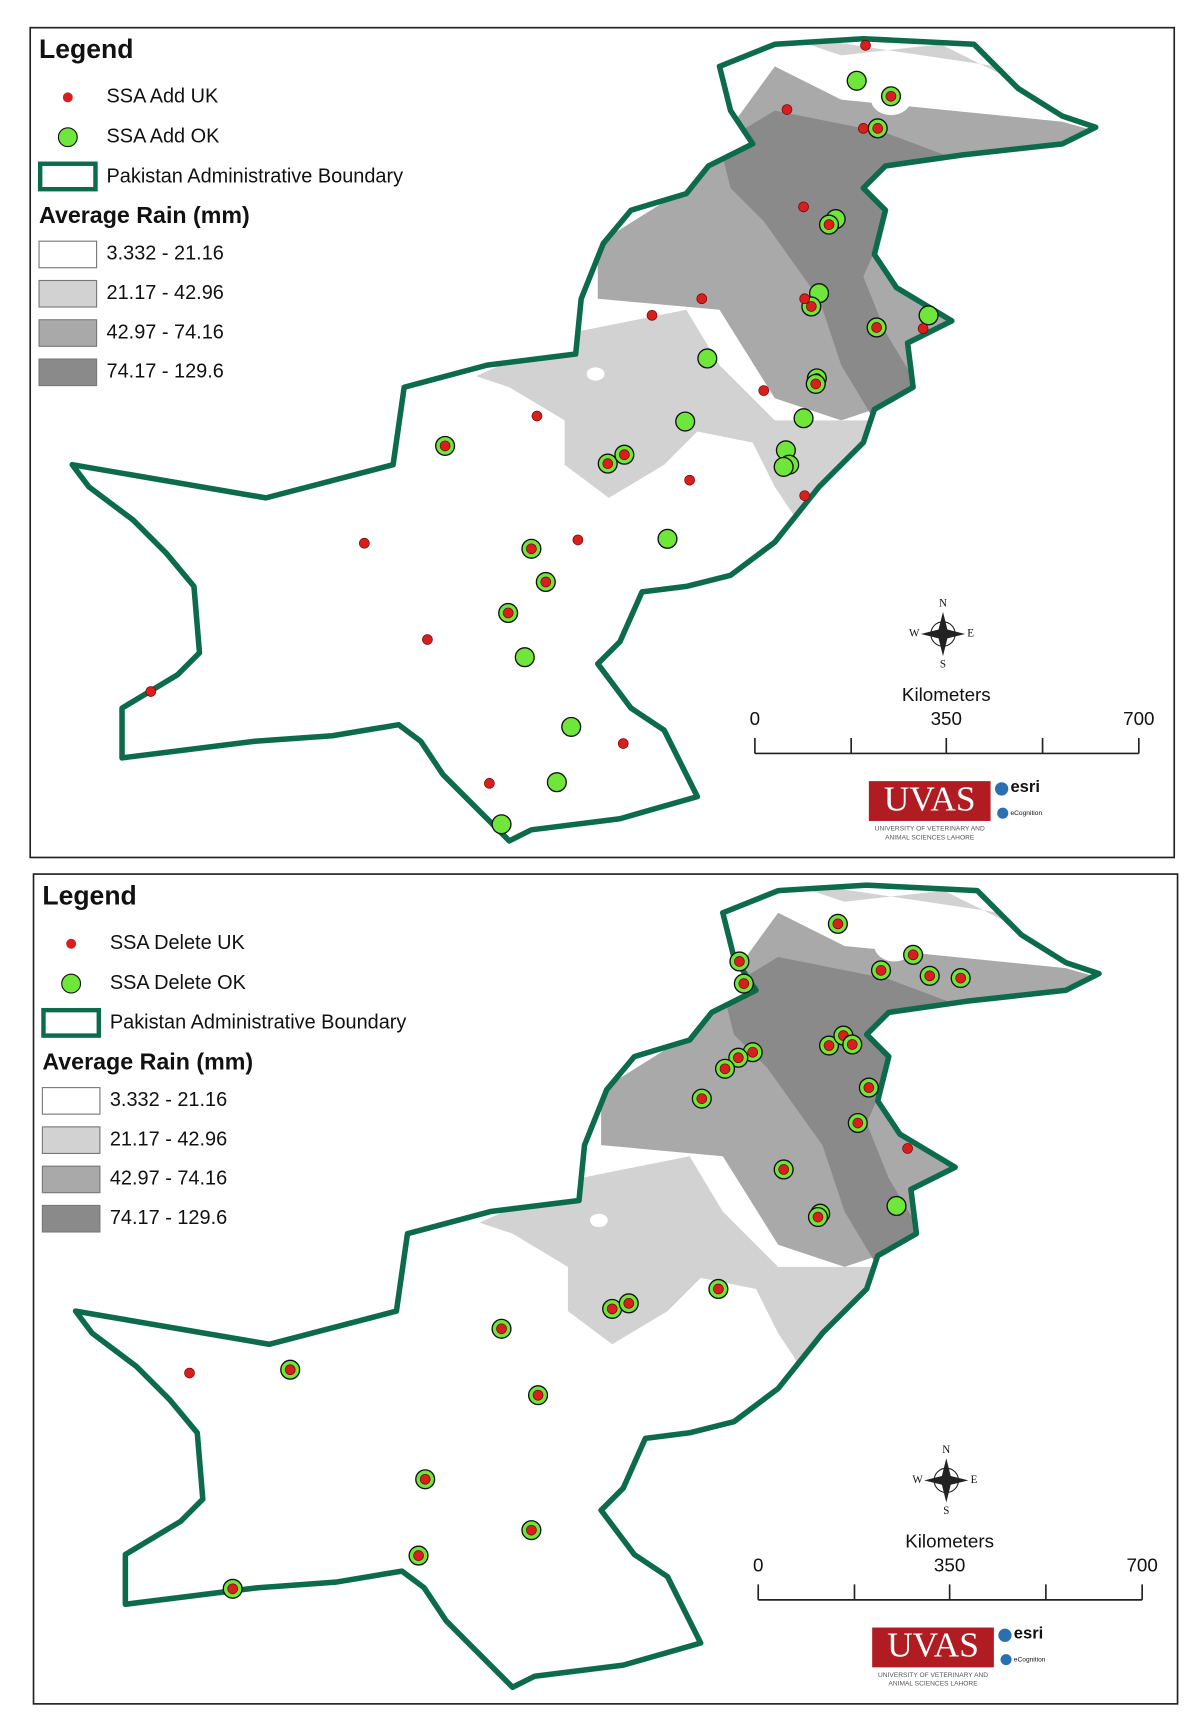  What do you see at coordinates (164, 136) in the screenshot?
I see `legend-label: SSA Add OK` at bounding box center [164, 136].